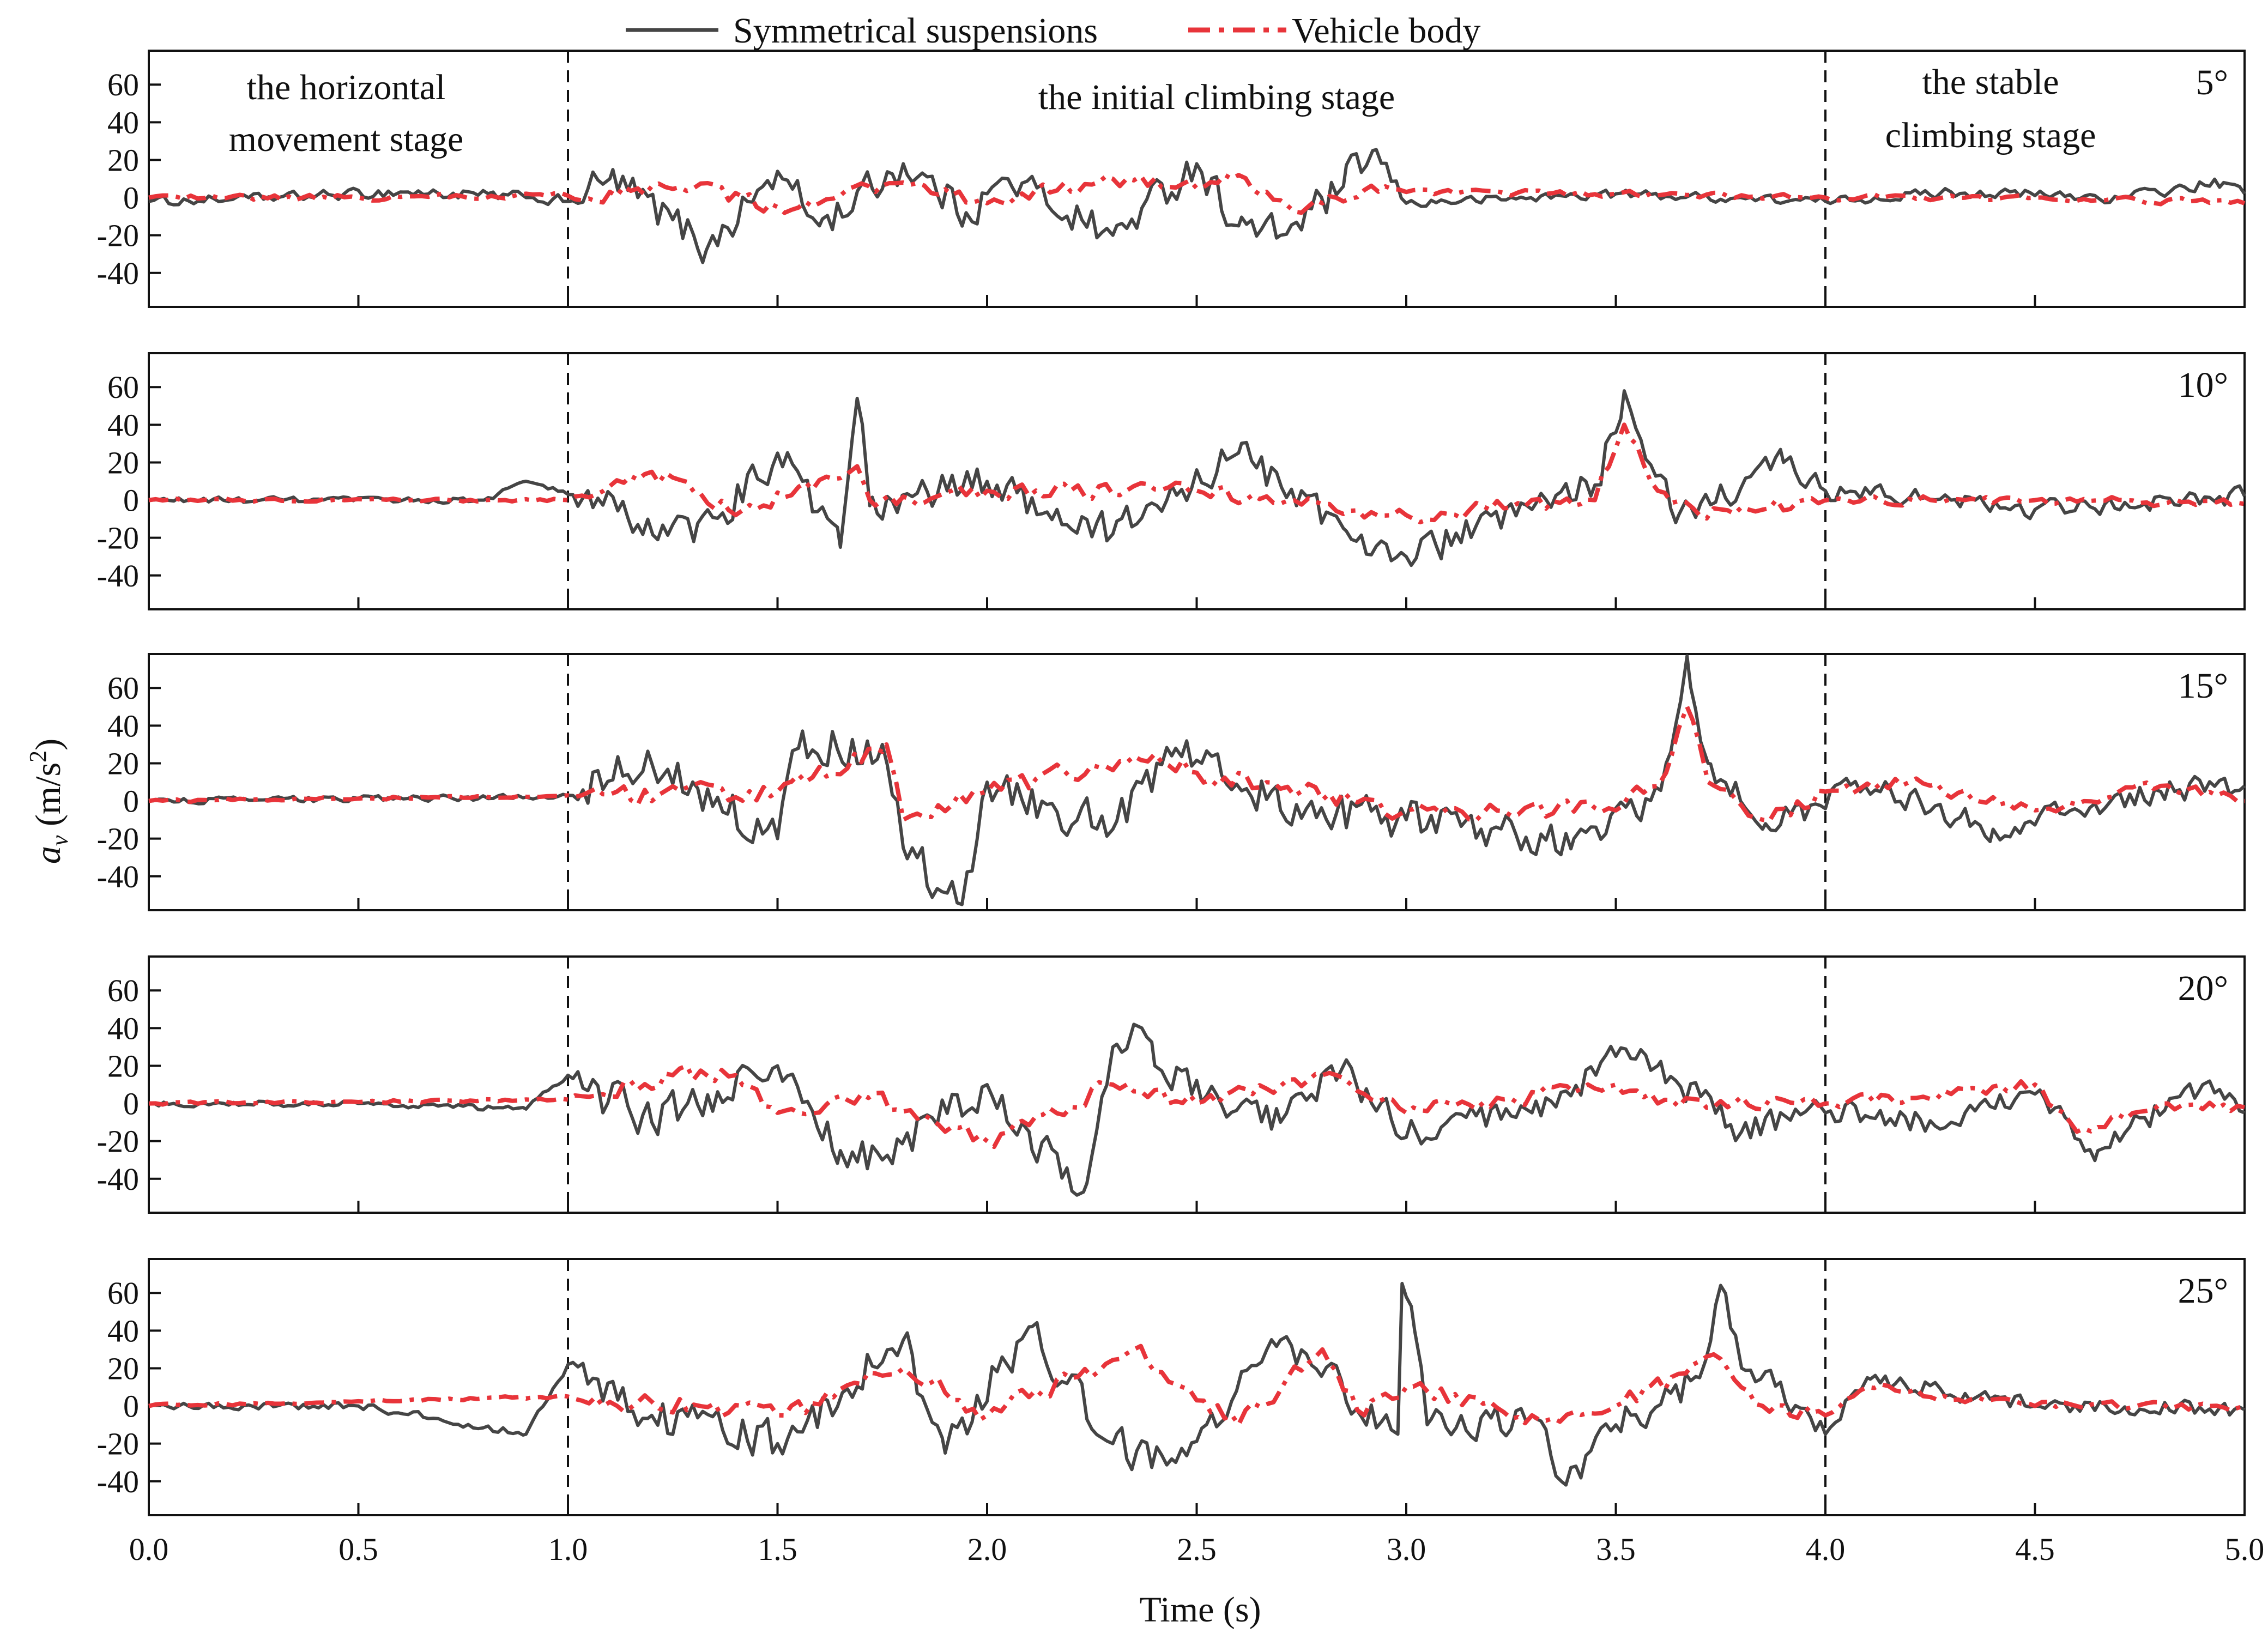 Image resolution: width=2268 pixels, height=1640 pixels. I want to click on x-tick-label: 1.0, so click(568, 1549).